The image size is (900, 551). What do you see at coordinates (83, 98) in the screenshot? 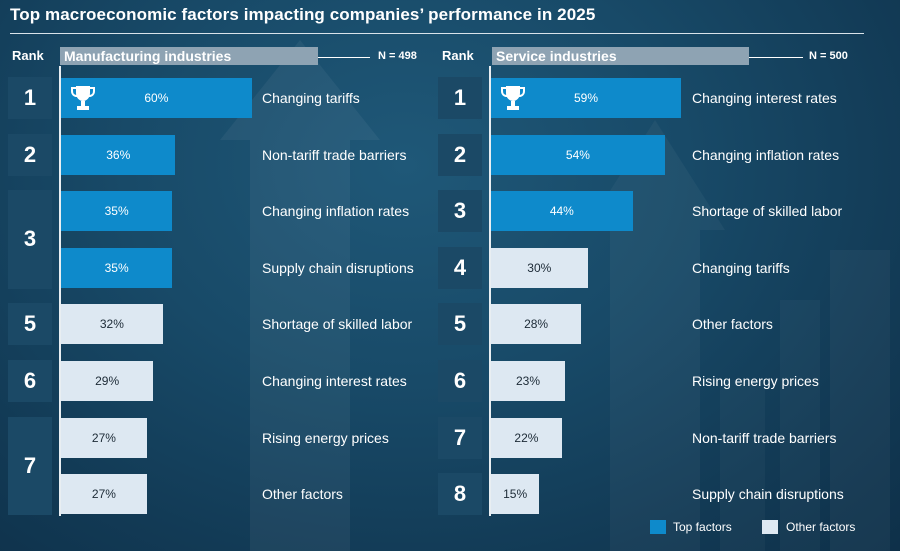
I see `trophy-icon-manufacturing` at bounding box center [83, 98].